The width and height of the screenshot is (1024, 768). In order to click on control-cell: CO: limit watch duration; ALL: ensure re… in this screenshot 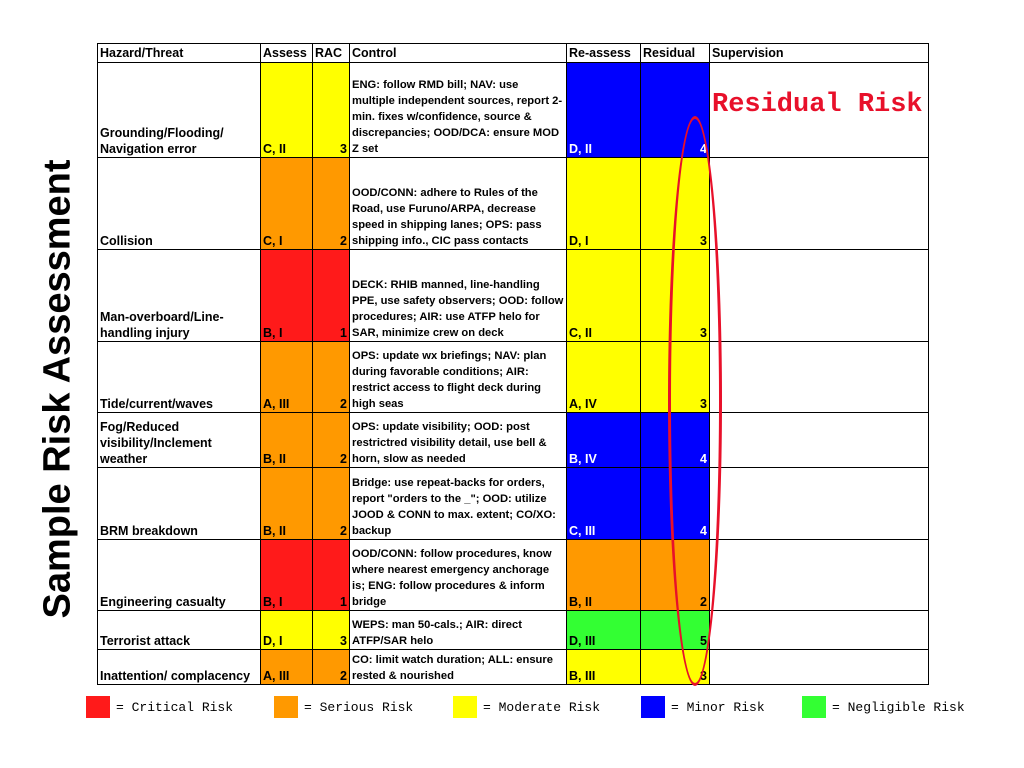, I will do `click(458, 667)`.